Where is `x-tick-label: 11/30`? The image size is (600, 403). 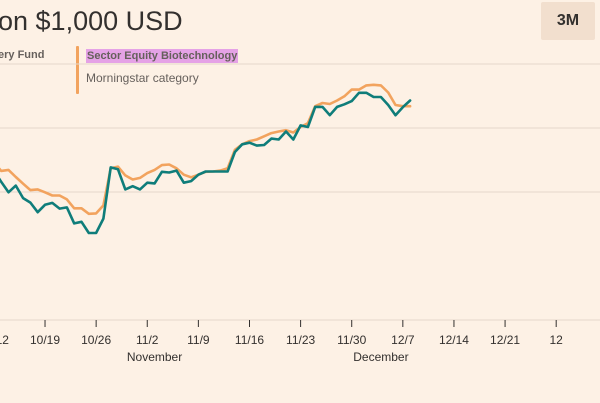
x-tick-label: 11/30 is located at coordinates (351, 340).